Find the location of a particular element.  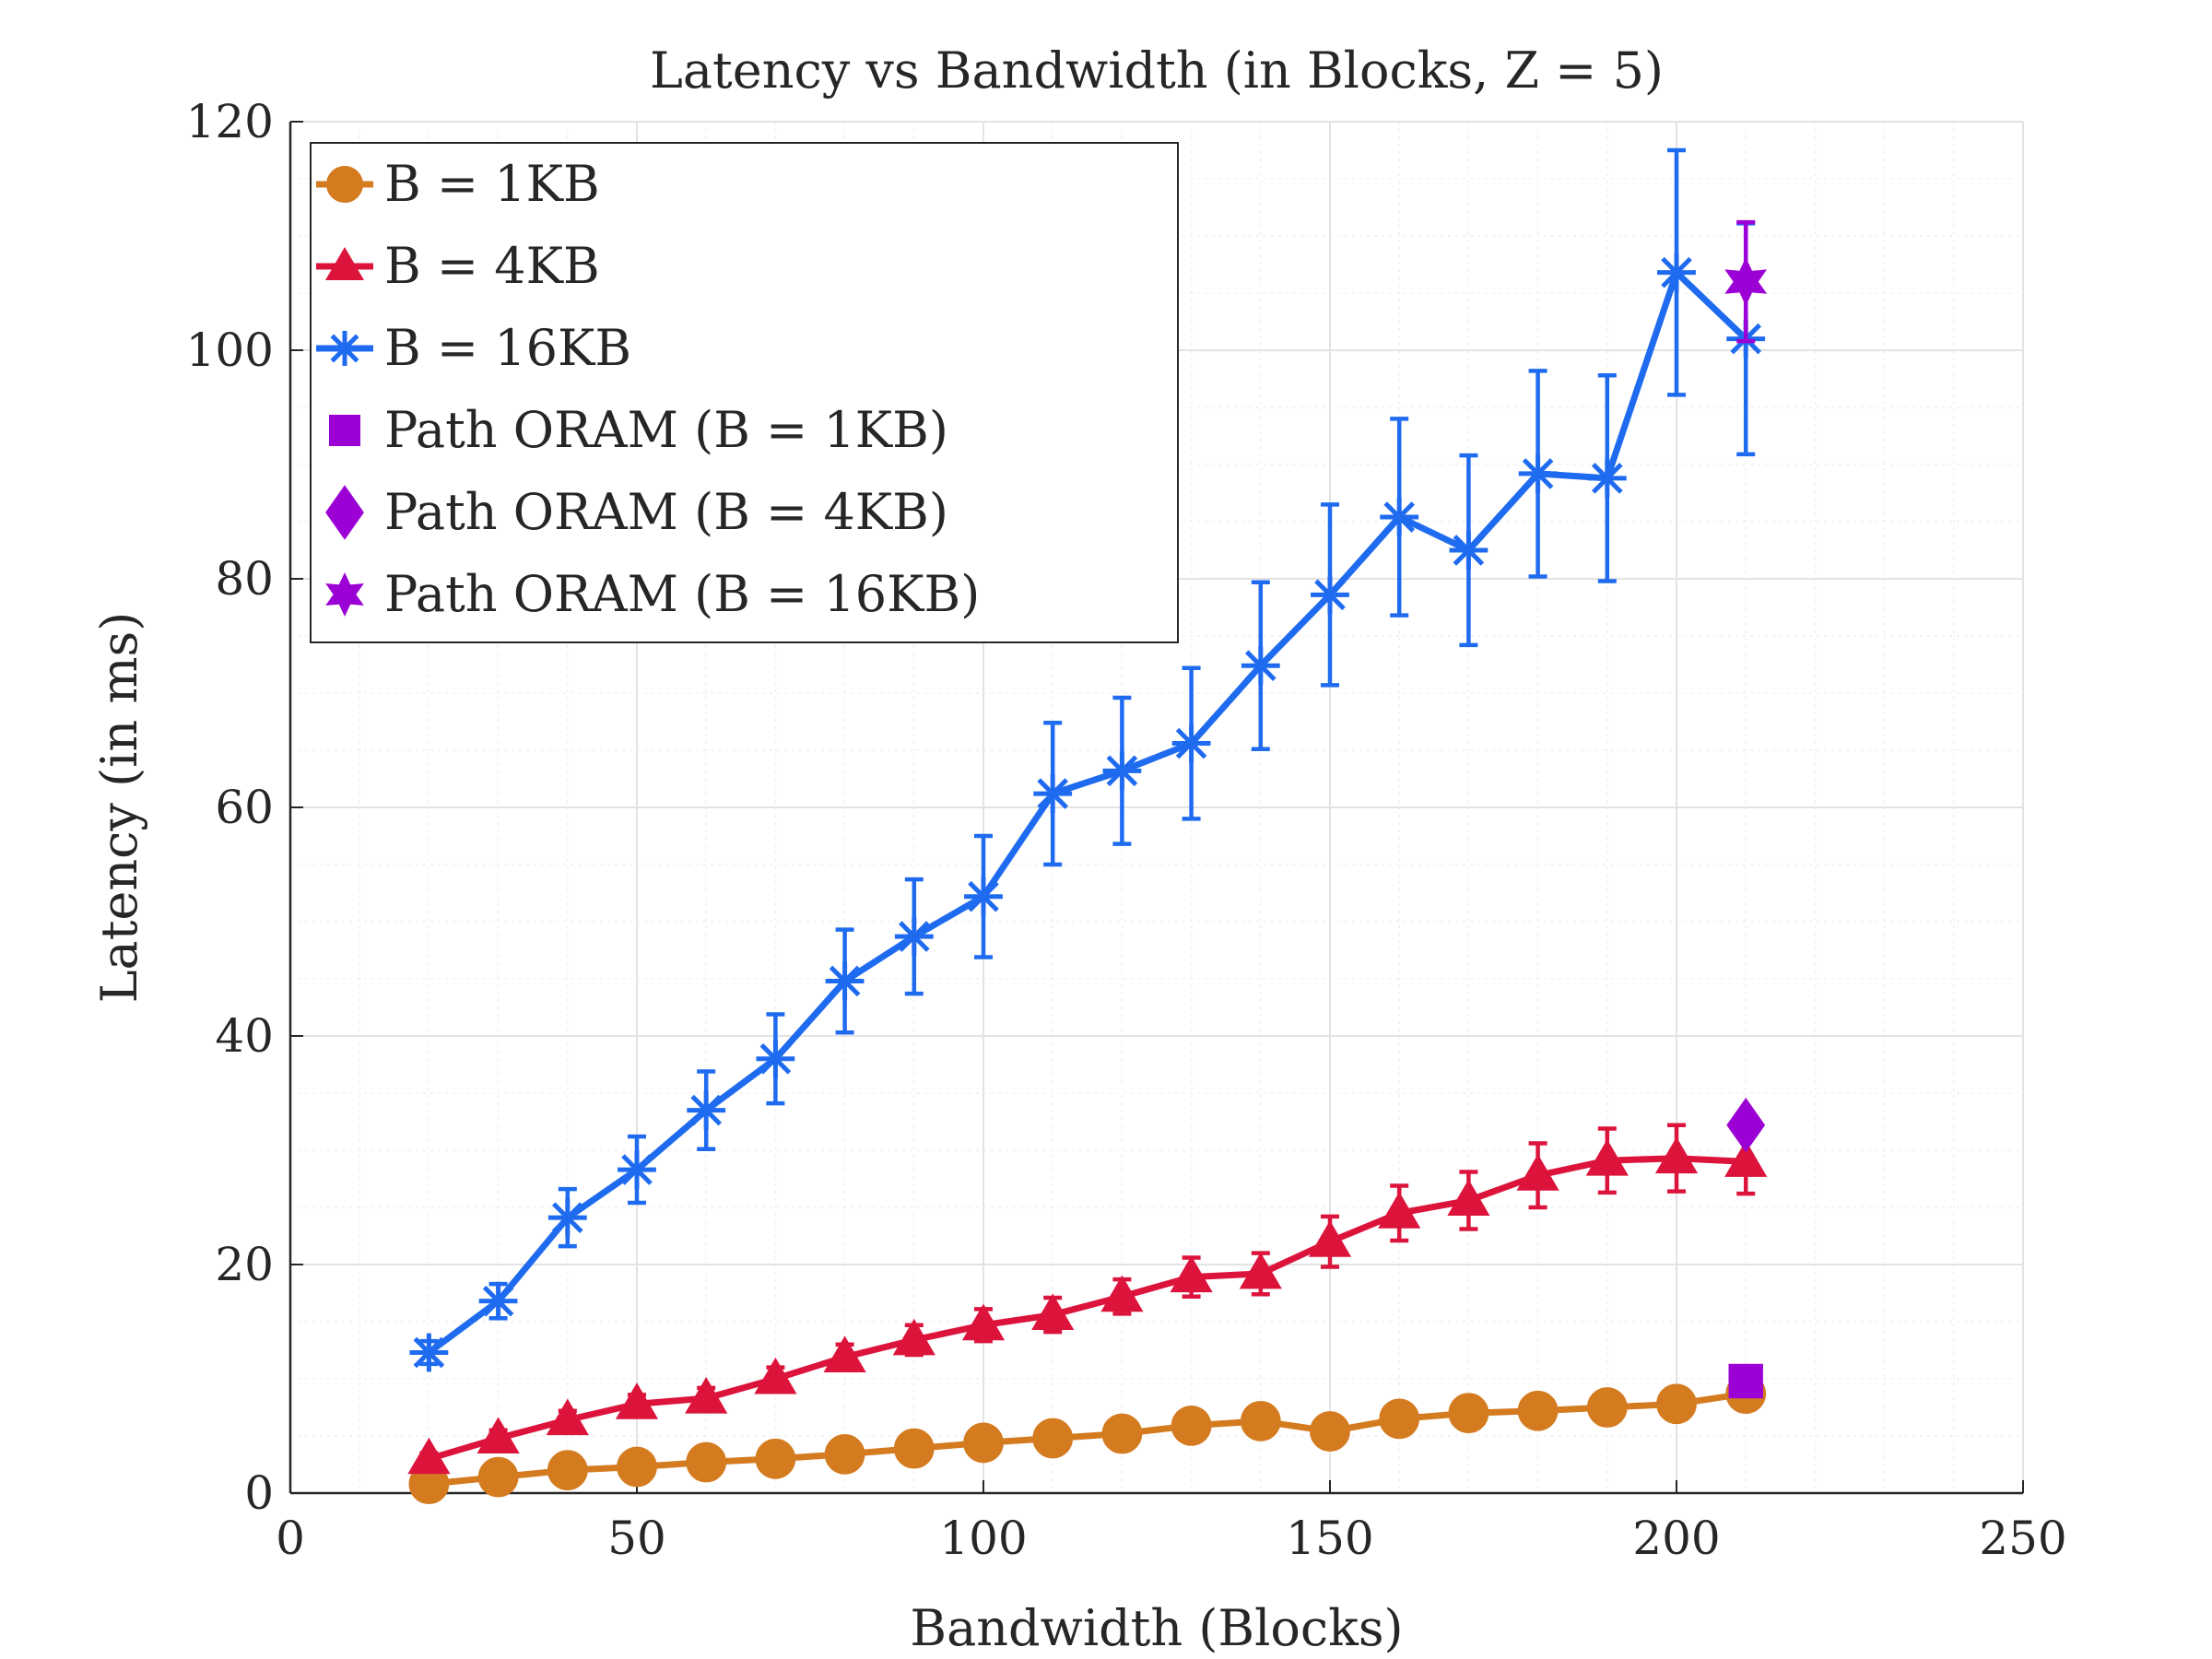

legend-box is located at coordinates (744, 392).